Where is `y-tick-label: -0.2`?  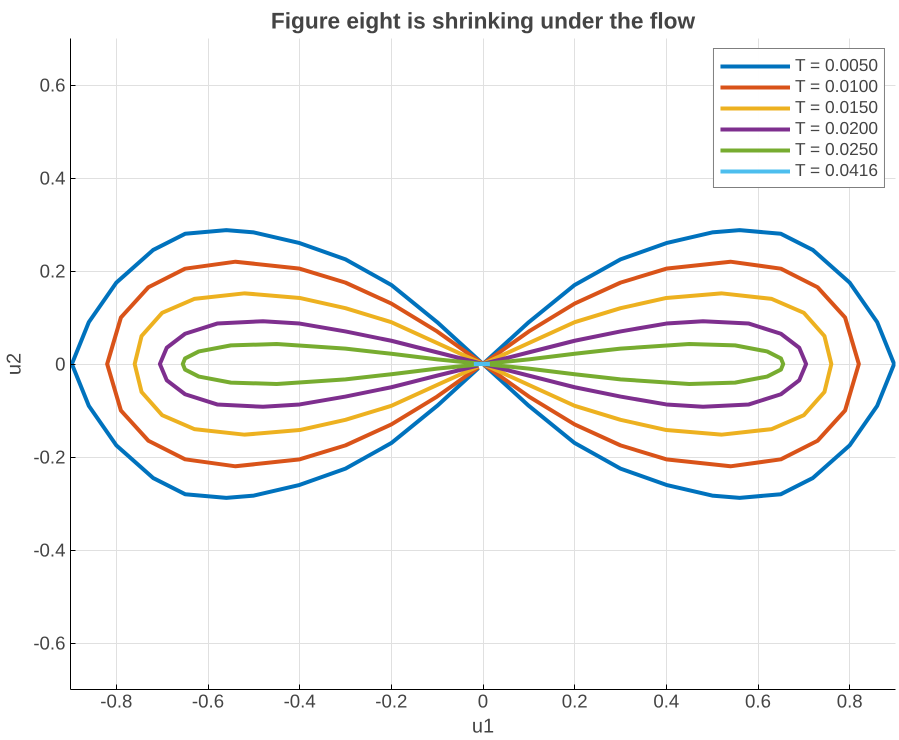
y-tick-label: -0.2 is located at coordinates (49, 457).